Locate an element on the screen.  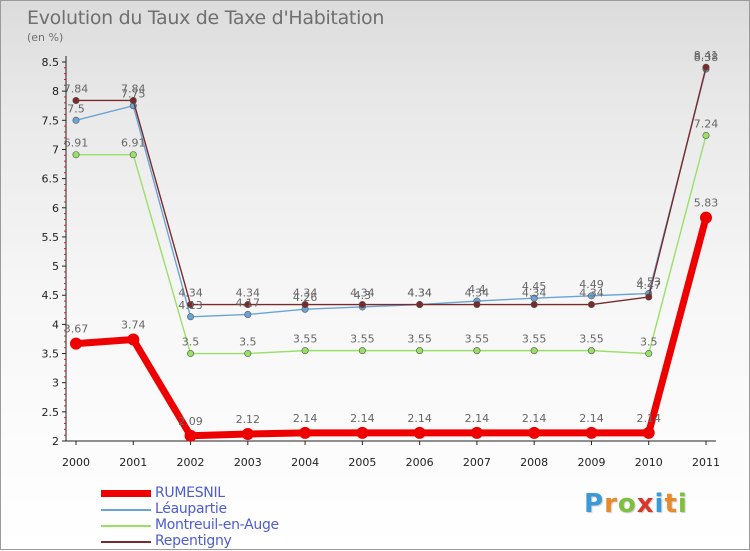
x-tick-label: 2007 is located at coordinates (477, 462).